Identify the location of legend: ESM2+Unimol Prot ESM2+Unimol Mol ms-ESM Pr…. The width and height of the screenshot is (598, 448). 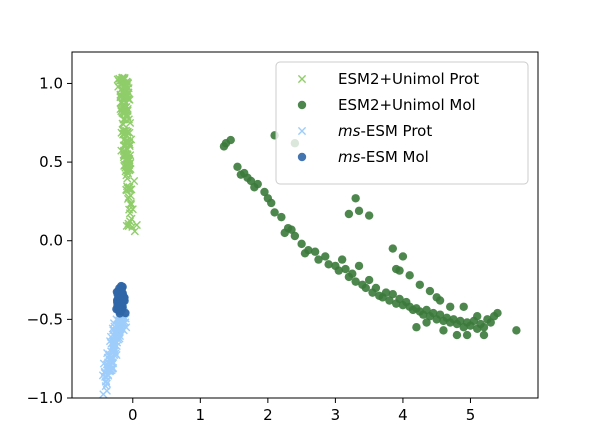
(402, 123).